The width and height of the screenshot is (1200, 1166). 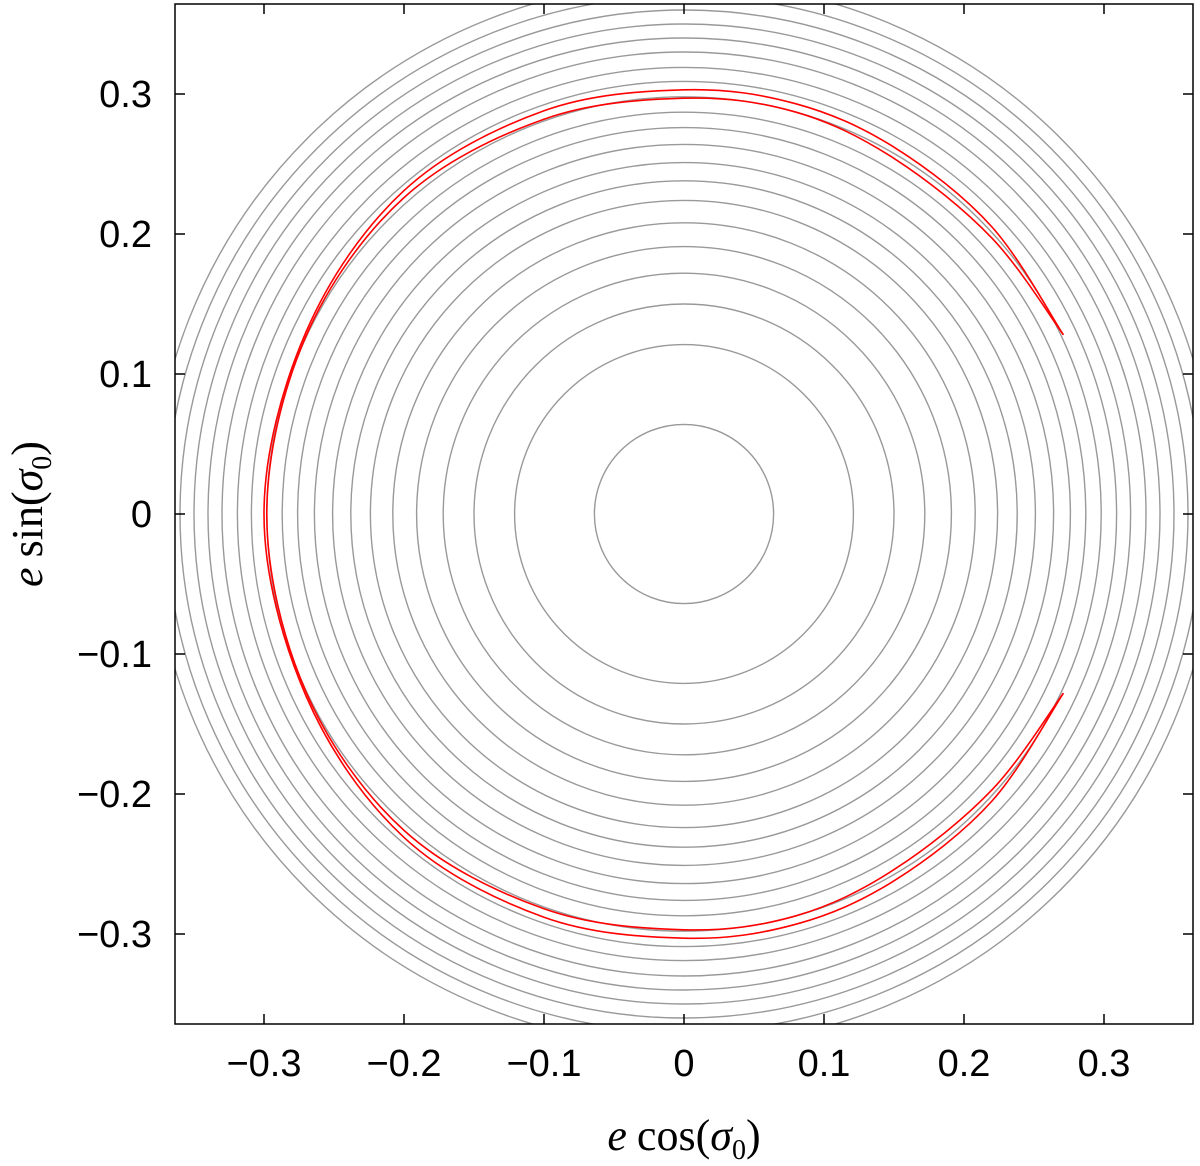 What do you see at coordinates (114, 935) in the screenshot?
I see `y-tick-label: −0.3` at bounding box center [114, 935].